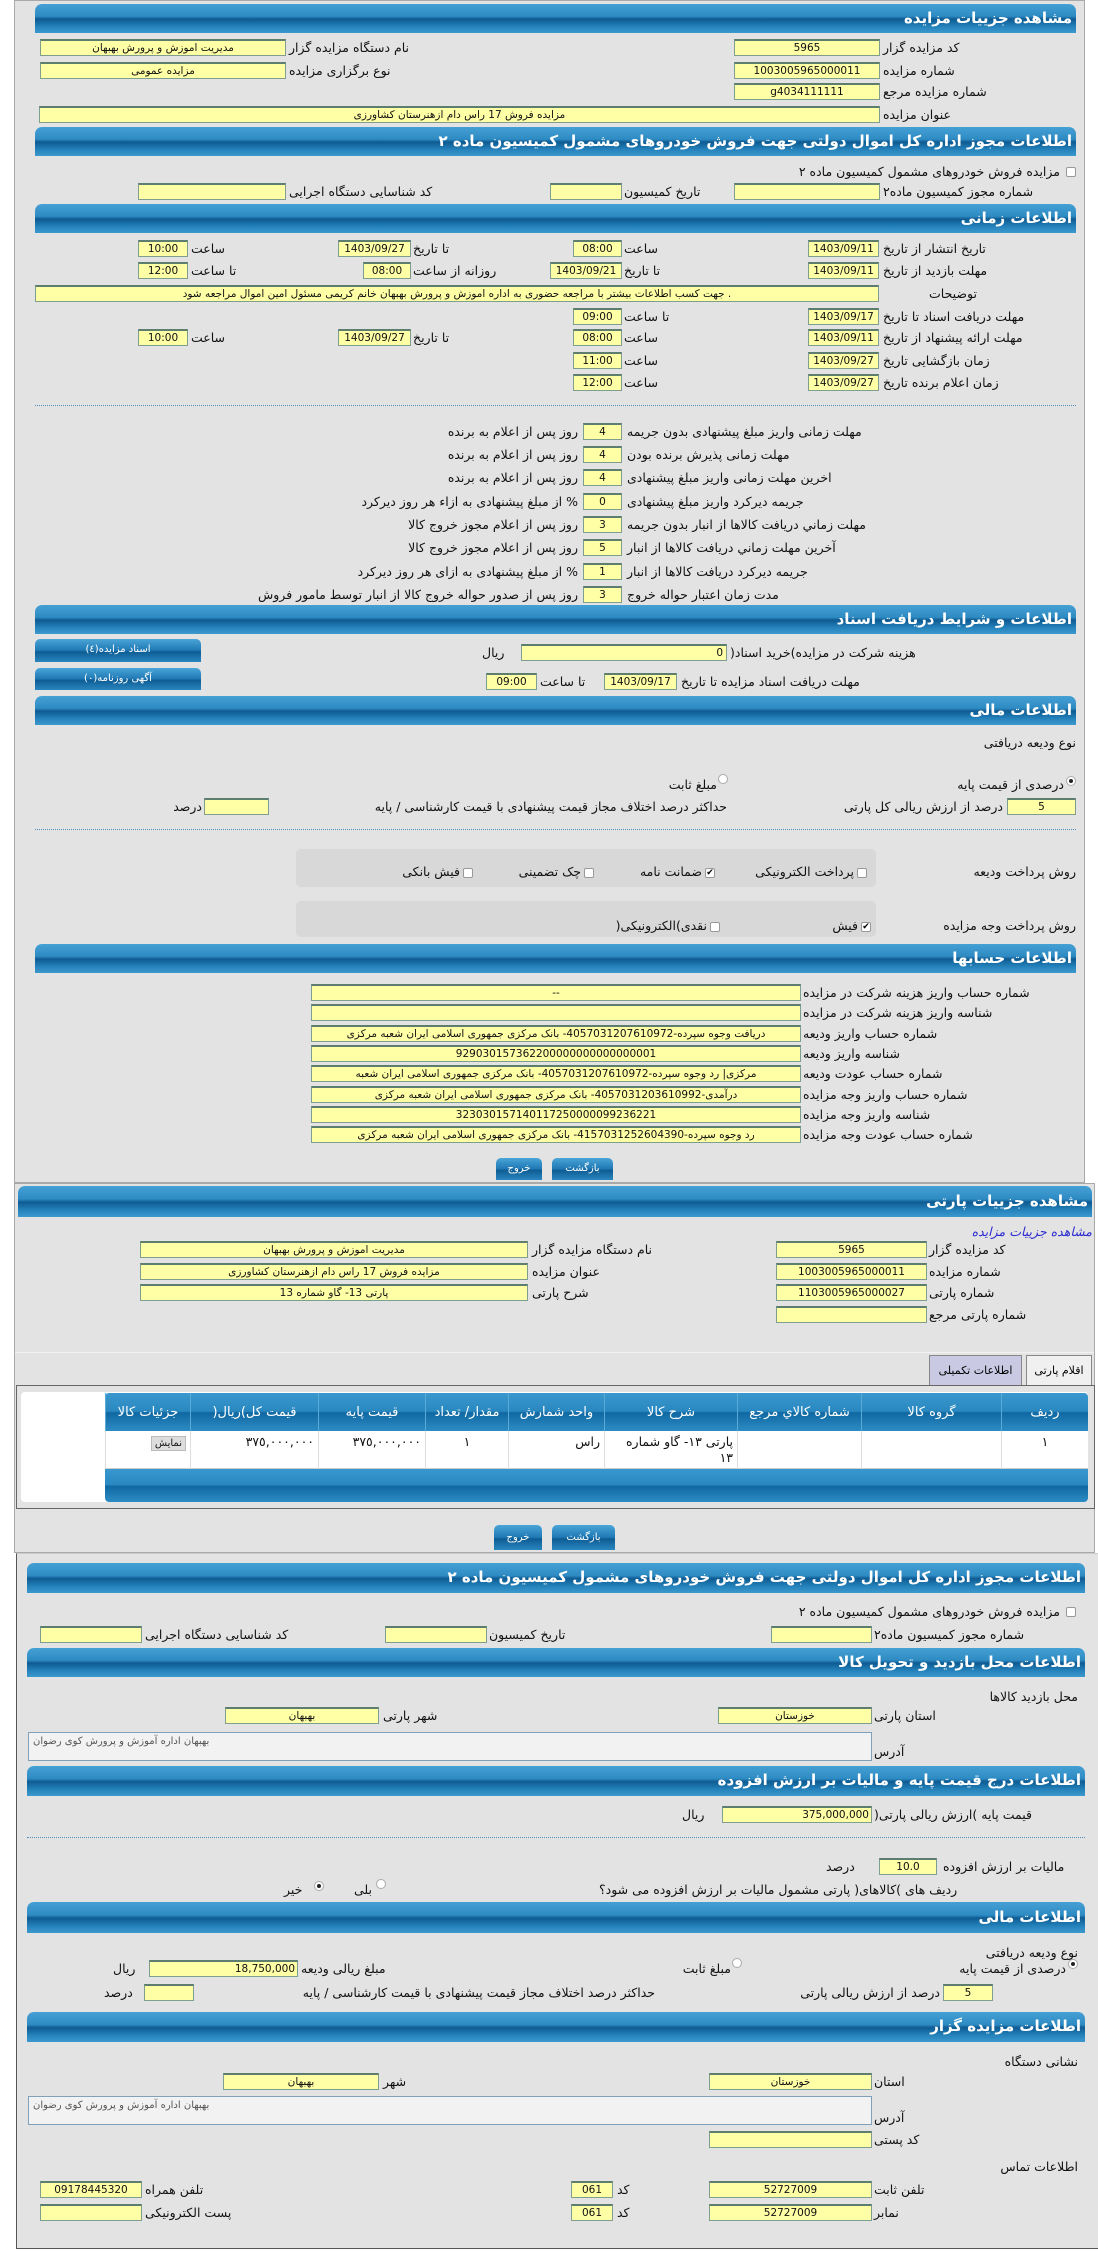 The width and height of the screenshot is (1098, 2251). What do you see at coordinates (795, 1715) in the screenshot?
I see `party-province-field: خوزستان` at bounding box center [795, 1715].